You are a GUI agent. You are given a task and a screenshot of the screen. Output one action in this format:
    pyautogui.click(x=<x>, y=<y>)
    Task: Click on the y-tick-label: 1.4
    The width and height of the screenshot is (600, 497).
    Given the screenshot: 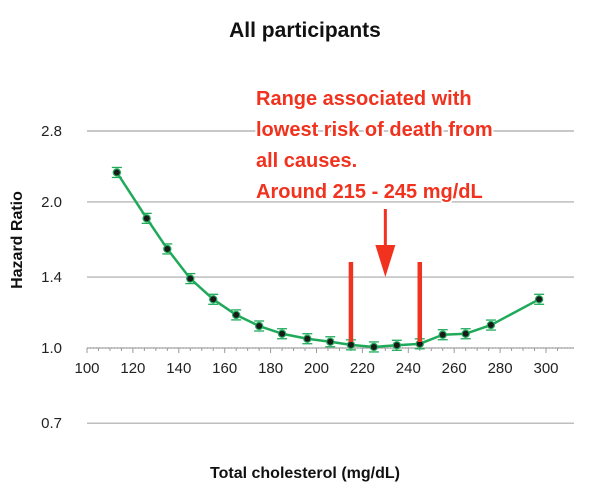 What is the action you would take?
    pyautogui.click(x=51, y=277)
    